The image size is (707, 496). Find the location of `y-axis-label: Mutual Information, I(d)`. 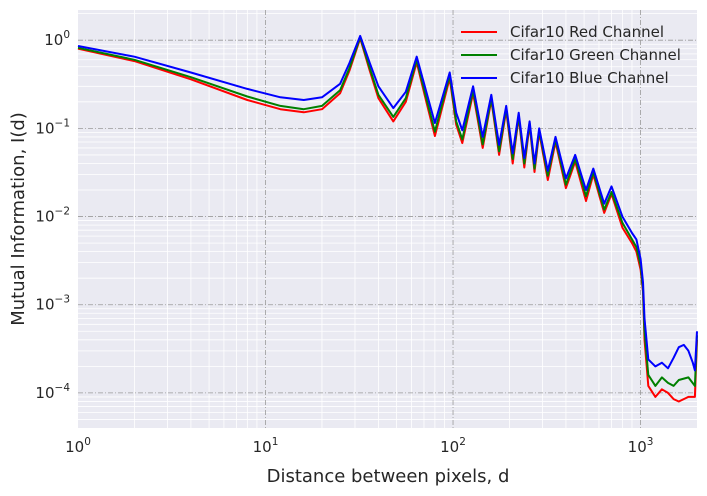

y-axis-label: Mutual Information, I(d) is located at coordinates (18, 219).